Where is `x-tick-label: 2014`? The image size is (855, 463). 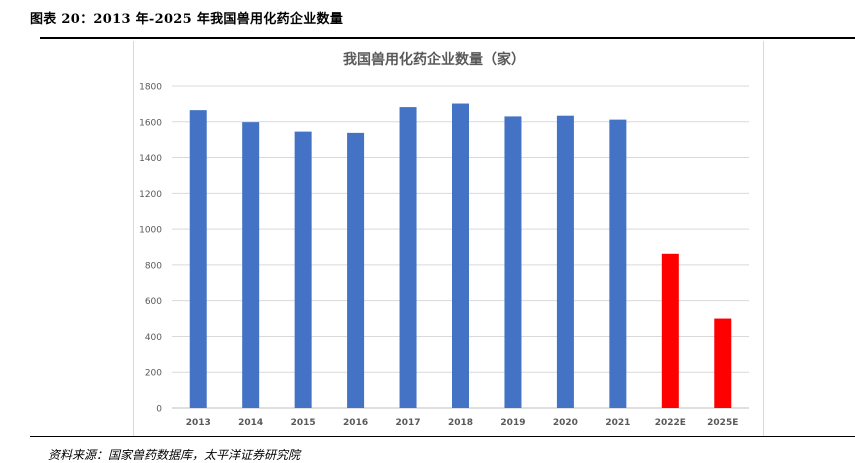
x-tick-label: 2014 is located at coordinates (250, 423).